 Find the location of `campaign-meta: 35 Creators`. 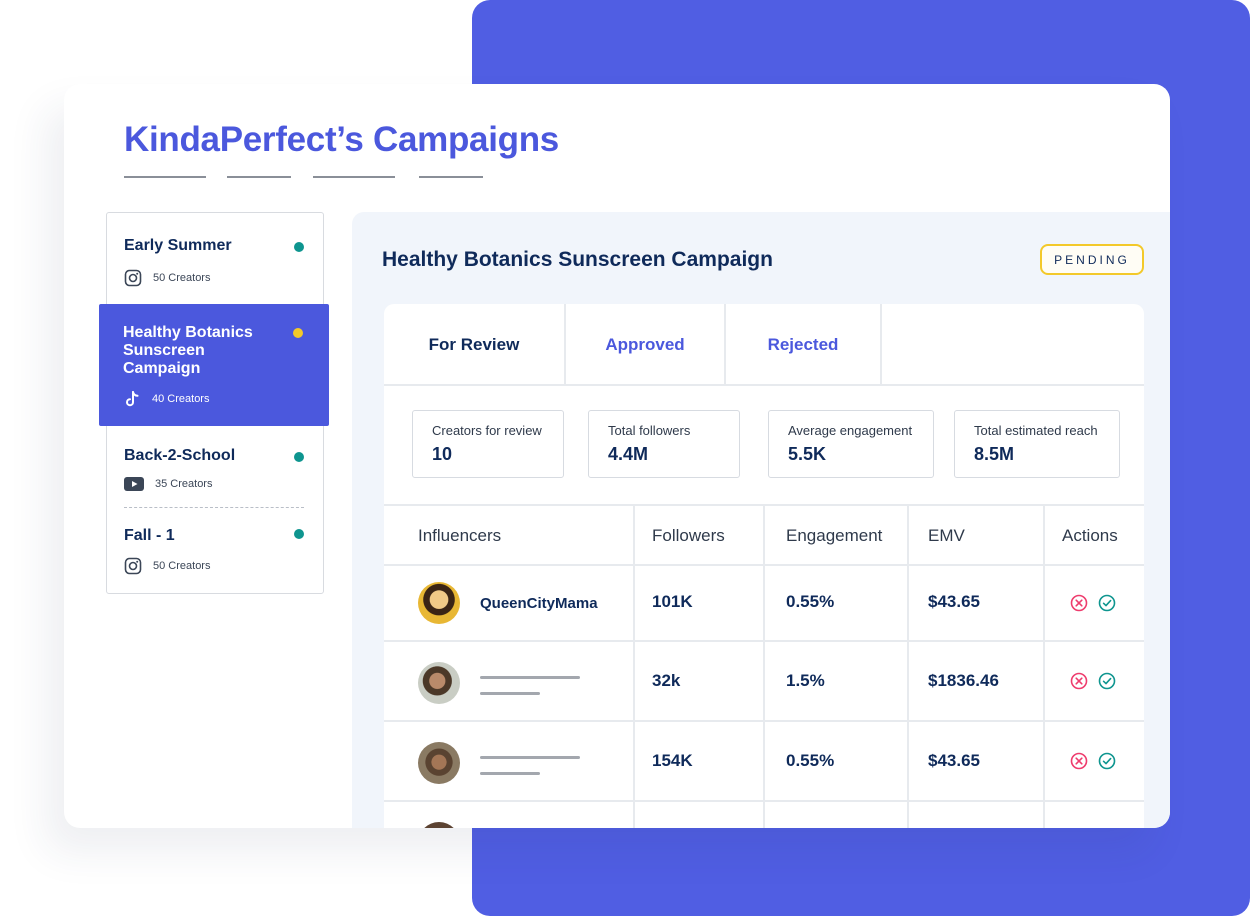

campaign-meta: 35 Creators is located at coordinates (168, 484).